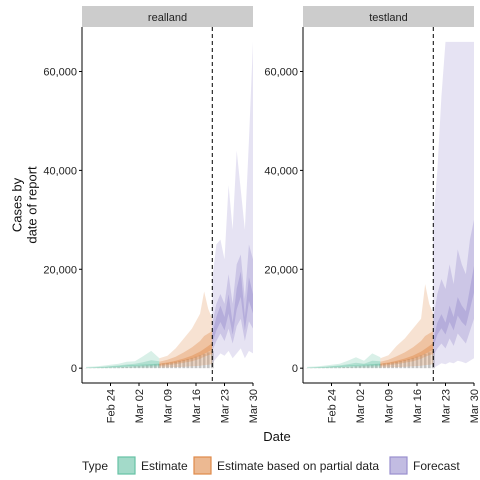 Image resolution: width=480 pixels, height=480 pixels. I want to click on y-axis-title-line: date of report, so click(31, 205).